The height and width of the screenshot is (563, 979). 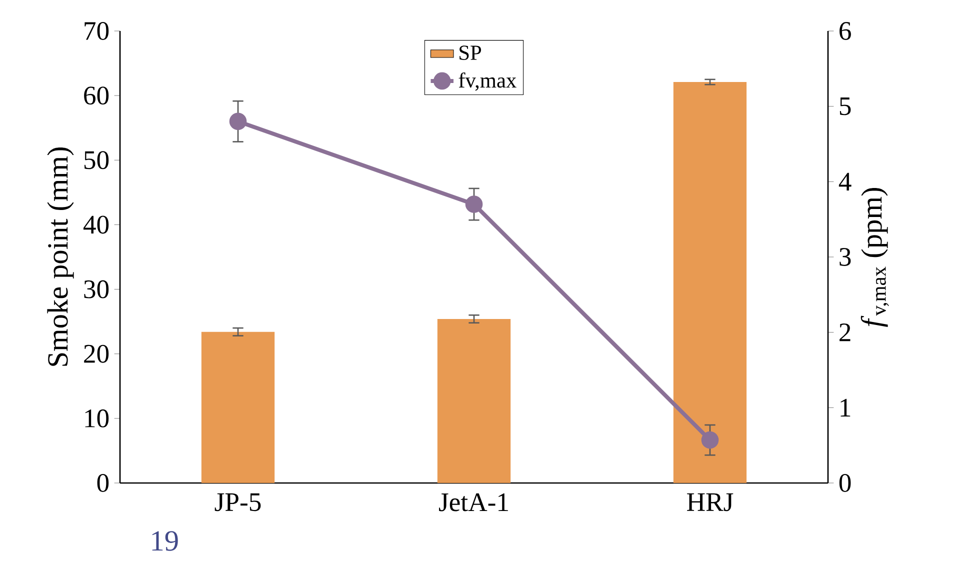 What do you see at coordinates (487, 81) in the screenshot?
I see `legend-label: fv,max` at bounding box center [487, 81].